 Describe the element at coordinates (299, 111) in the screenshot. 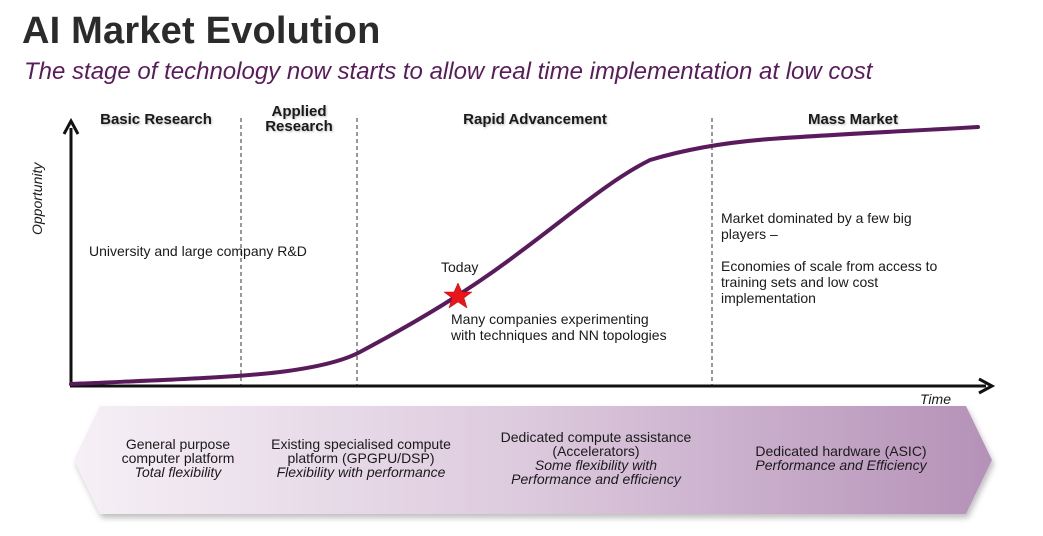

I see `phase-applied-research-line1: Applied` at that location.